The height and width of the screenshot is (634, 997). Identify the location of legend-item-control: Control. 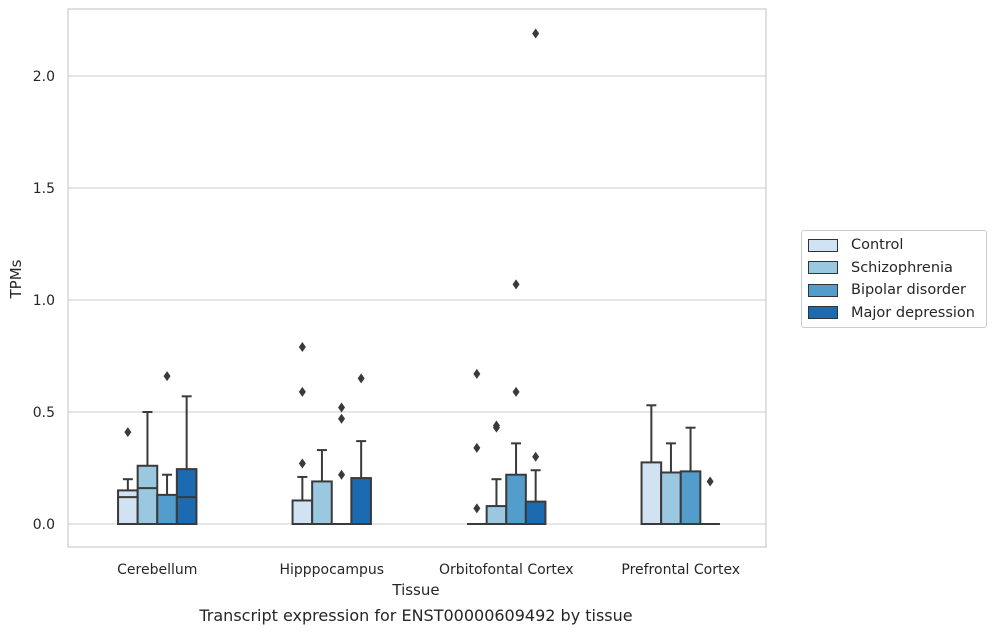
(897, 245).